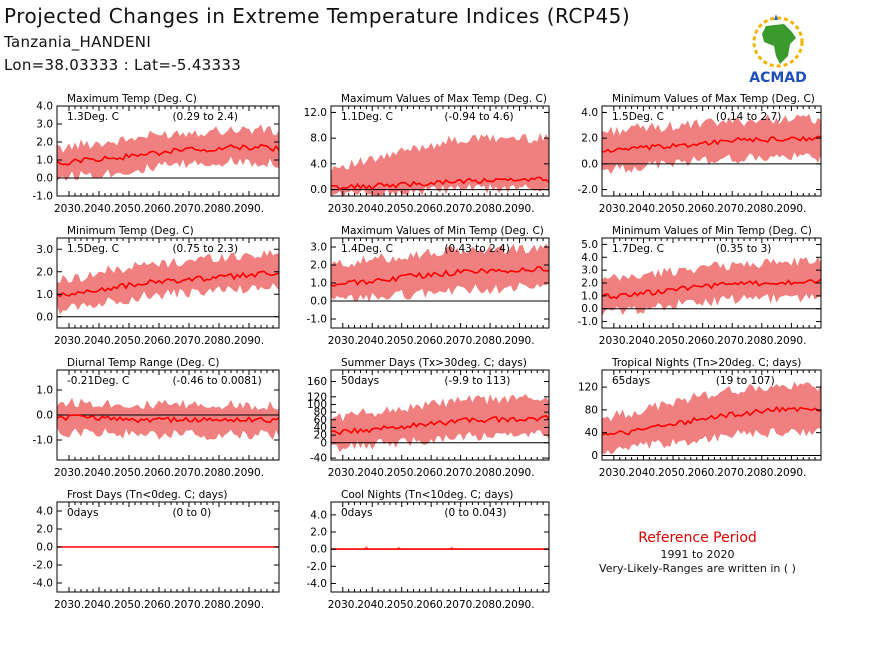  What do you see at coordinates (159, 209) in the screenshot?
I see `x-tick-label-max-temp: 2060.` at bounding box center [159, 209].